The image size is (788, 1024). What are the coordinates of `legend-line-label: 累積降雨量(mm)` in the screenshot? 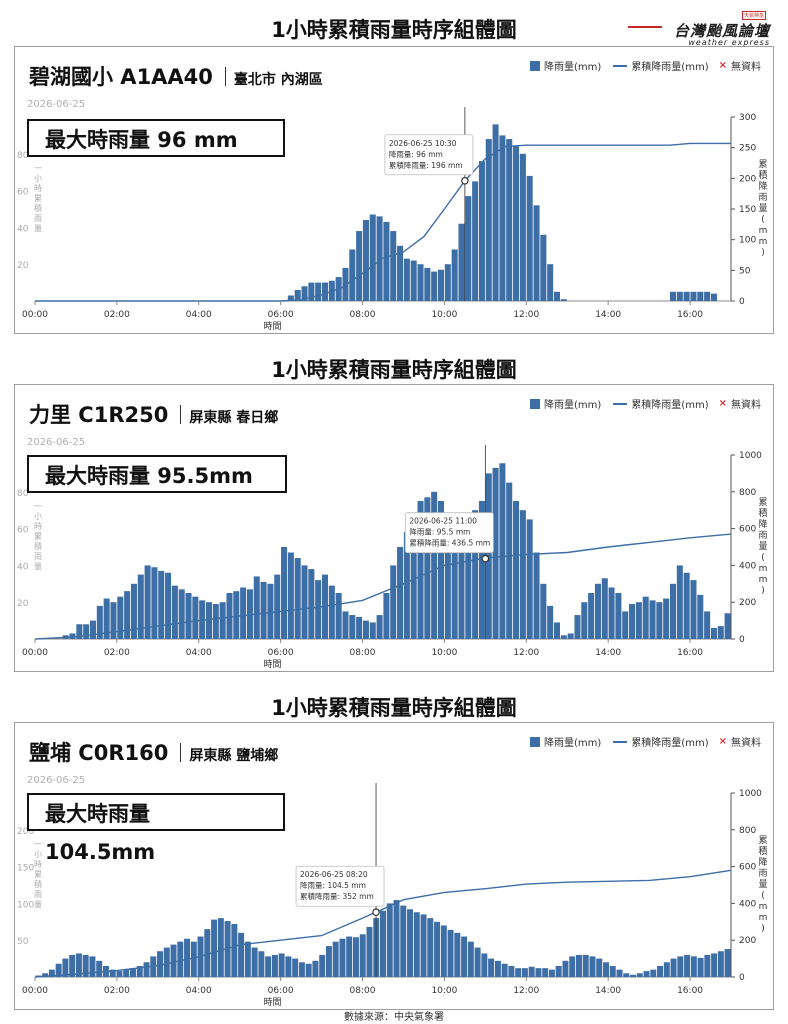 It's located at (670, 67).